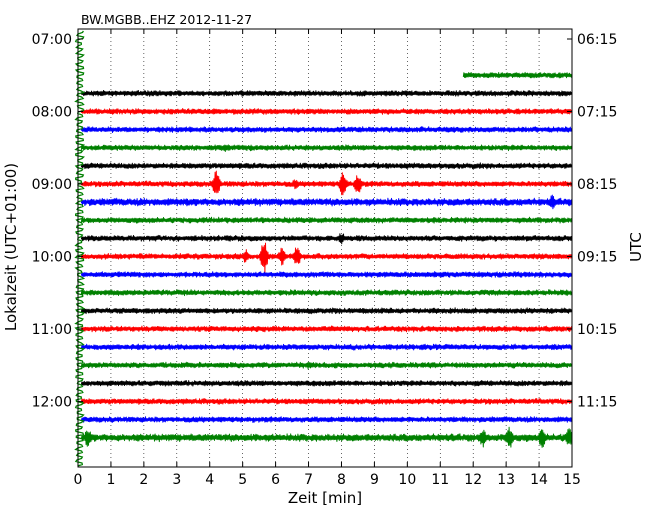 The width and height of the screenshot is (650, 520). What do you see at coordinates (341, 480) in the screenshot?
I see `x-tick-label: 8` at bounding box center [341, 480].